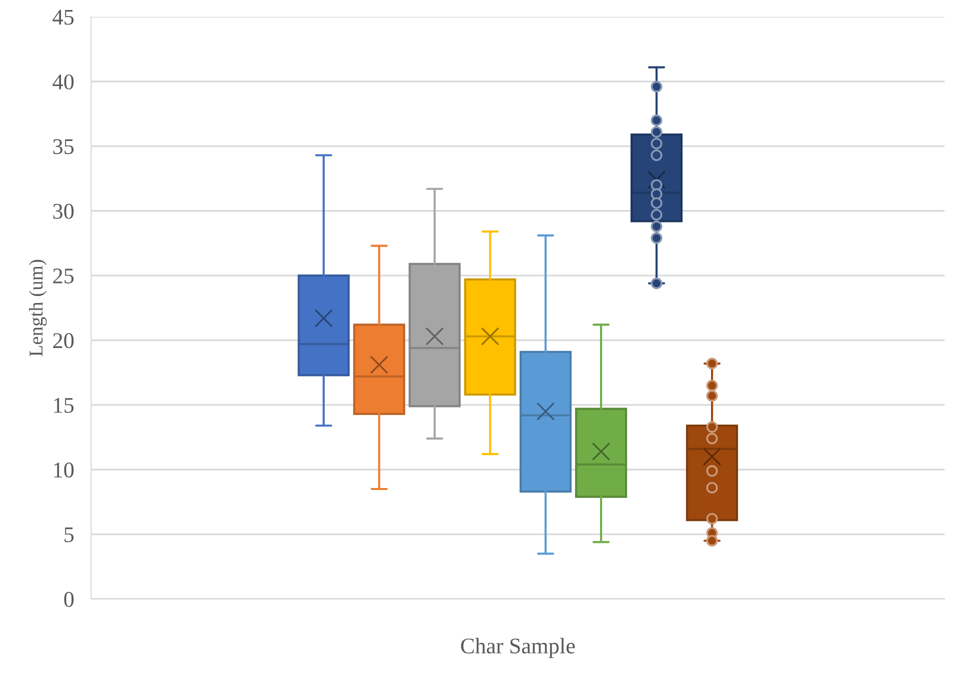  What do you see at coordinates (63, 276) in the screenshot?
I see `y-tick-label: 25` at bounding box center [63, 276].